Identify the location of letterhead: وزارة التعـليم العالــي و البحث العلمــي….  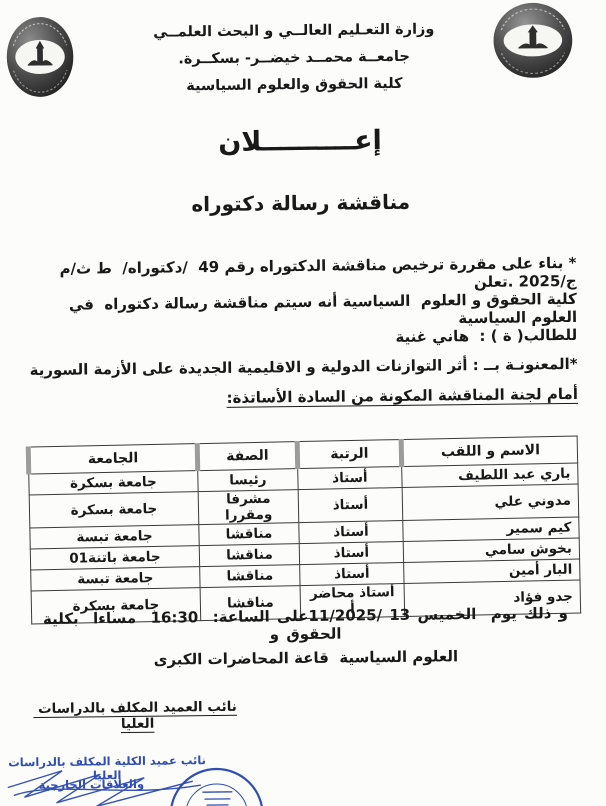
(294, 58).